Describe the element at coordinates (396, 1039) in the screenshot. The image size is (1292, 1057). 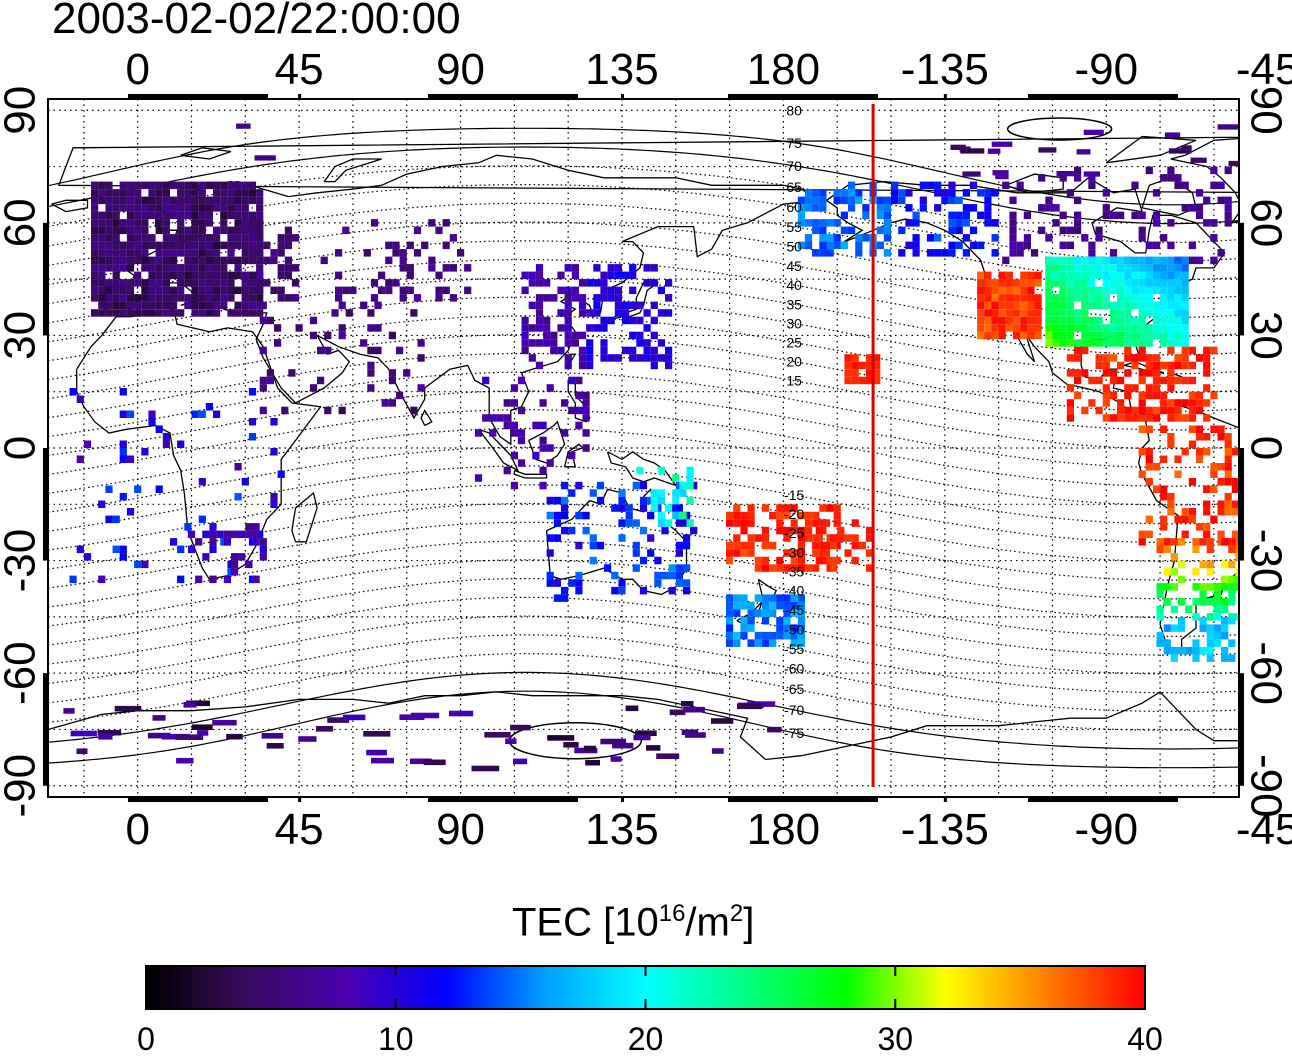
I see `colorbar-tick-label: 10` at that location.